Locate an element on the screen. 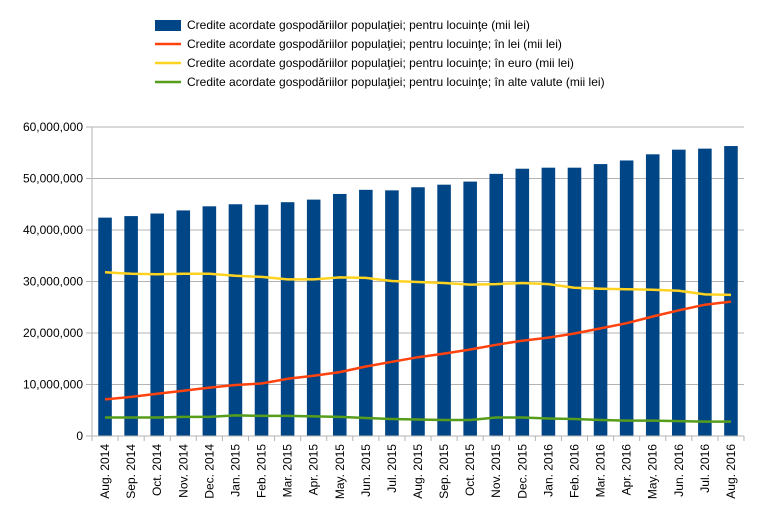  y-tick-label: 40,000,000 is located at coordinates (53, 230).